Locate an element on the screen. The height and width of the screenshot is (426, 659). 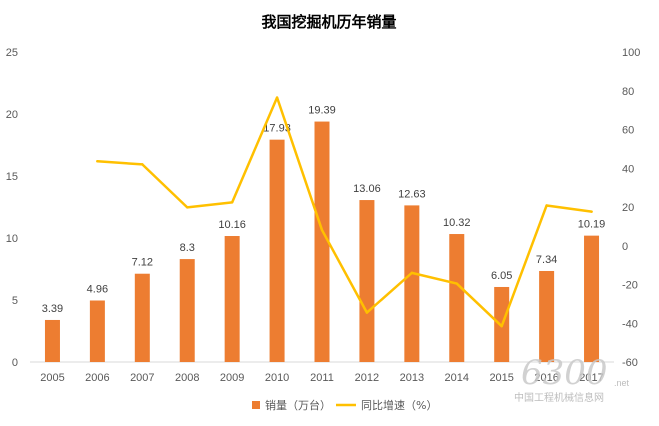
x-tick-label: 2008 is located at coordinates (187, 378).